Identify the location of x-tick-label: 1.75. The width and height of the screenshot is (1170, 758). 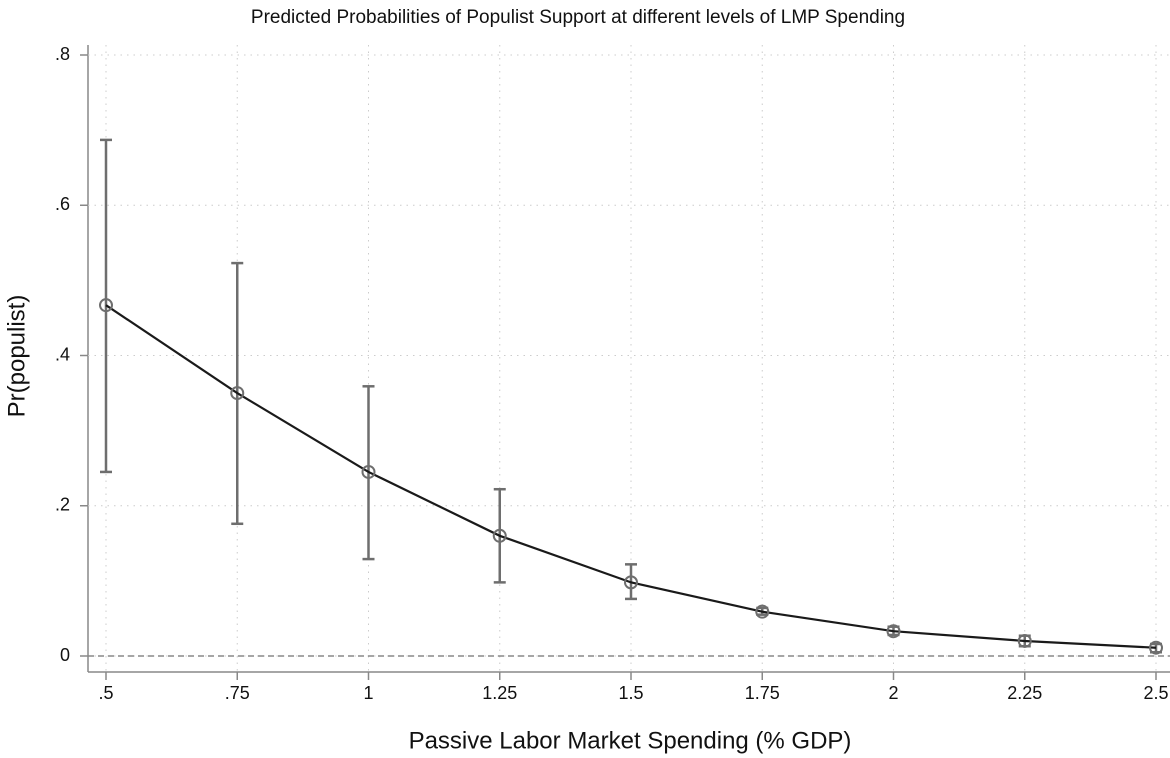
(762, 693).